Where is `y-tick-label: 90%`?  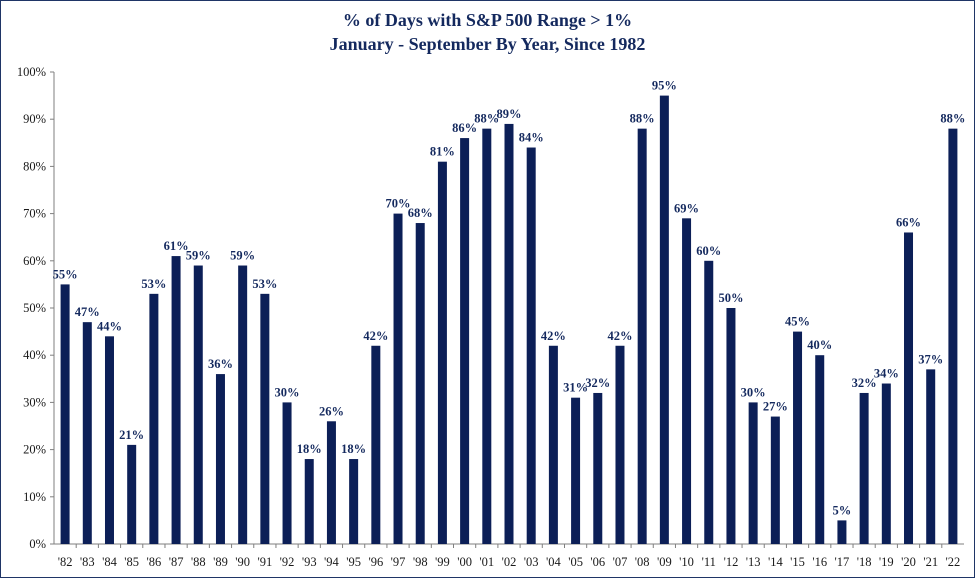 y-tick-label: 90% is located at coordinates (34, 119).